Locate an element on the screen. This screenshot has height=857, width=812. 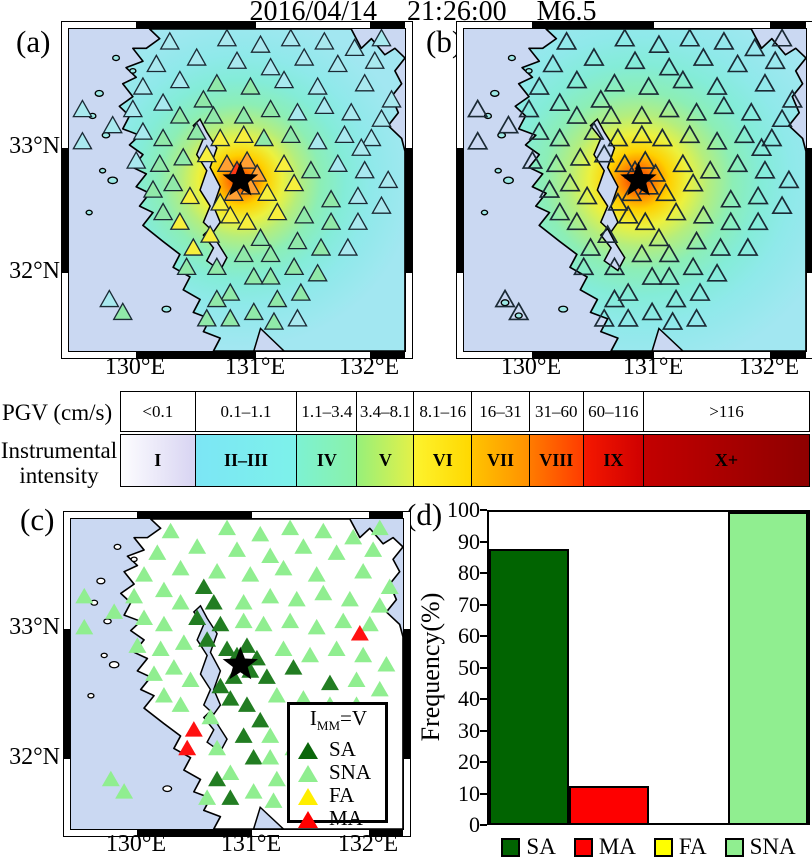
d-legend-item-ma: MA is located at coordinates (604, 845).